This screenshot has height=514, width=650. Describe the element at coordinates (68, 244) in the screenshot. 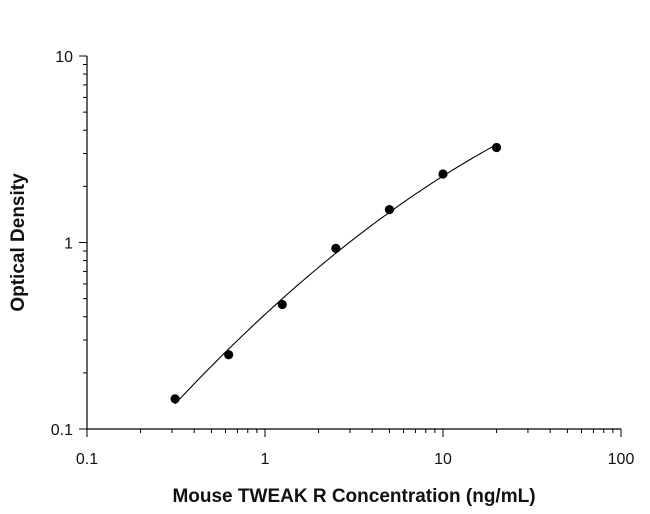

I see `y-tick-label: 1` at that location.